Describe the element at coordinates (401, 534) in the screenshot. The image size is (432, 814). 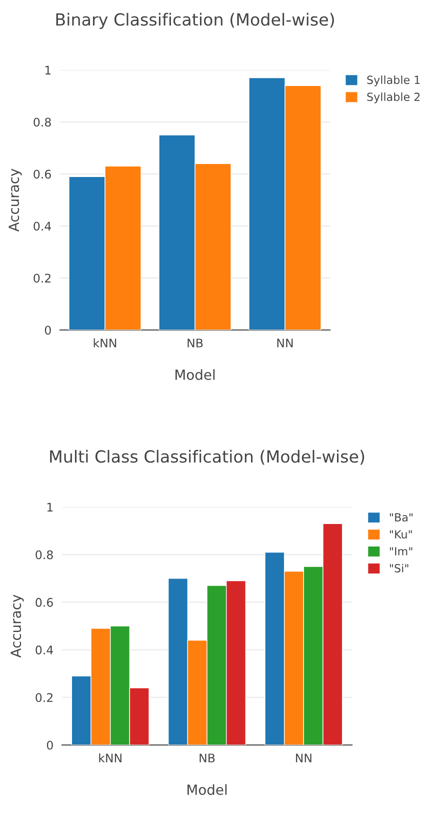
I see `legend-label: "Ku"` at that location.